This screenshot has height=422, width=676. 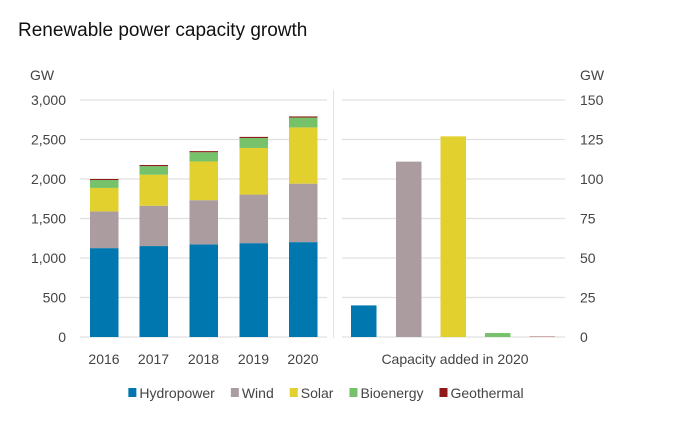 I want to click on x-tick-label: 2020, so click(x=302, y=359).